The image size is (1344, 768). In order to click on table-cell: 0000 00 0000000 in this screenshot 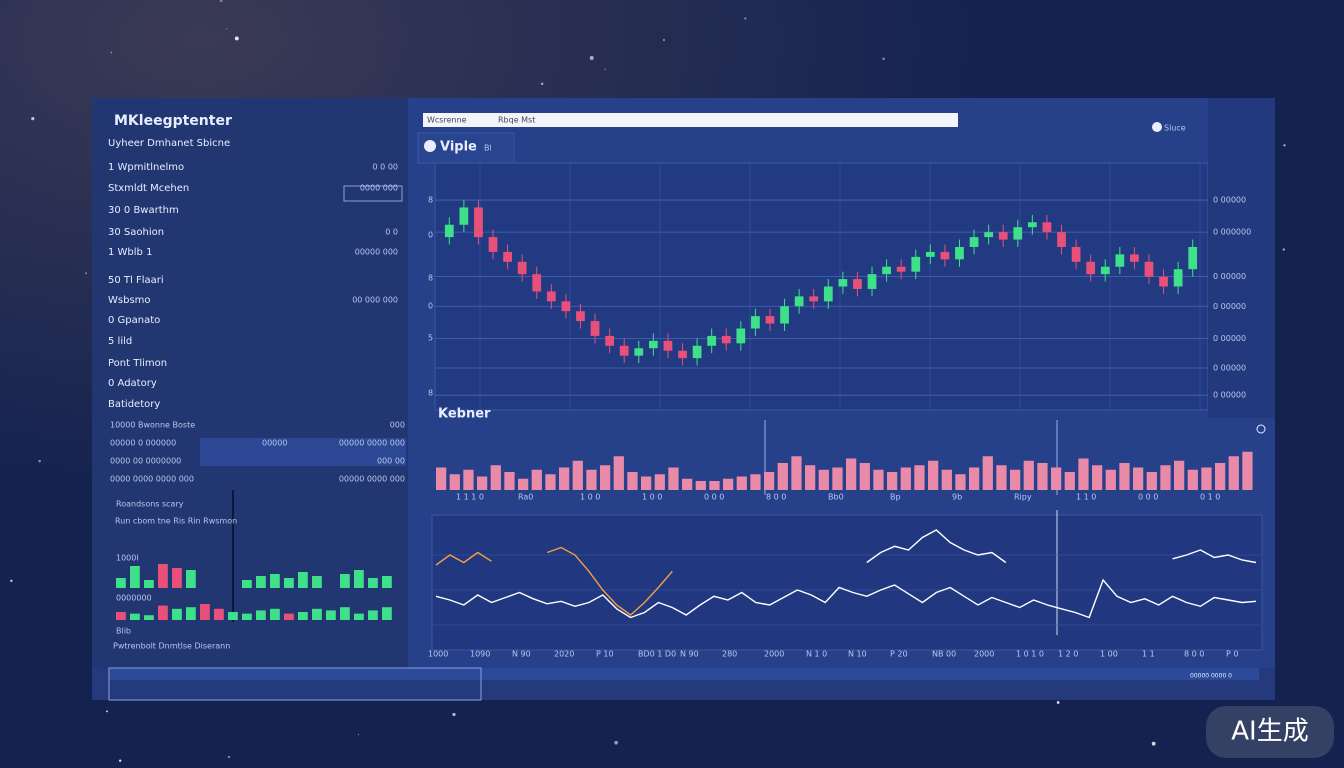, I will do `click(145, 461)`.